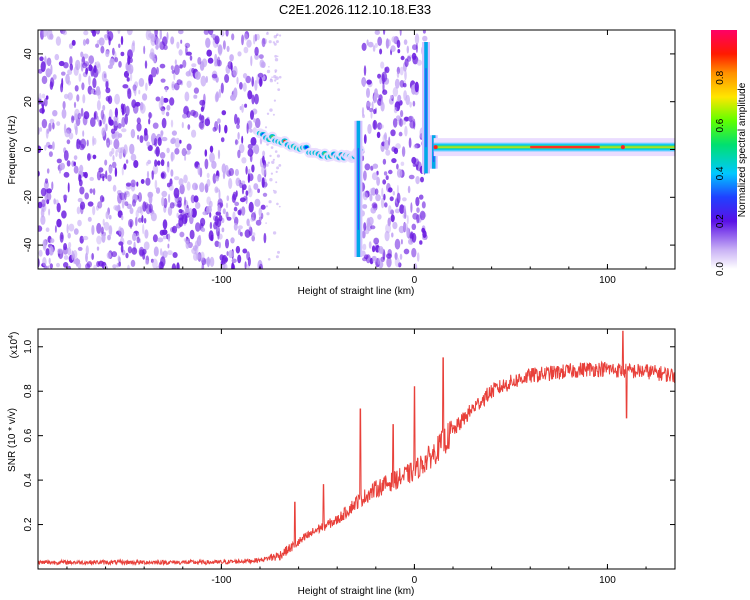 The width and height of the screenshot is (750, 600). What do you see at coordinates (415, 280) in the screenshot?
I see `x-tick-label: 0` at bounding box center [415, 280].